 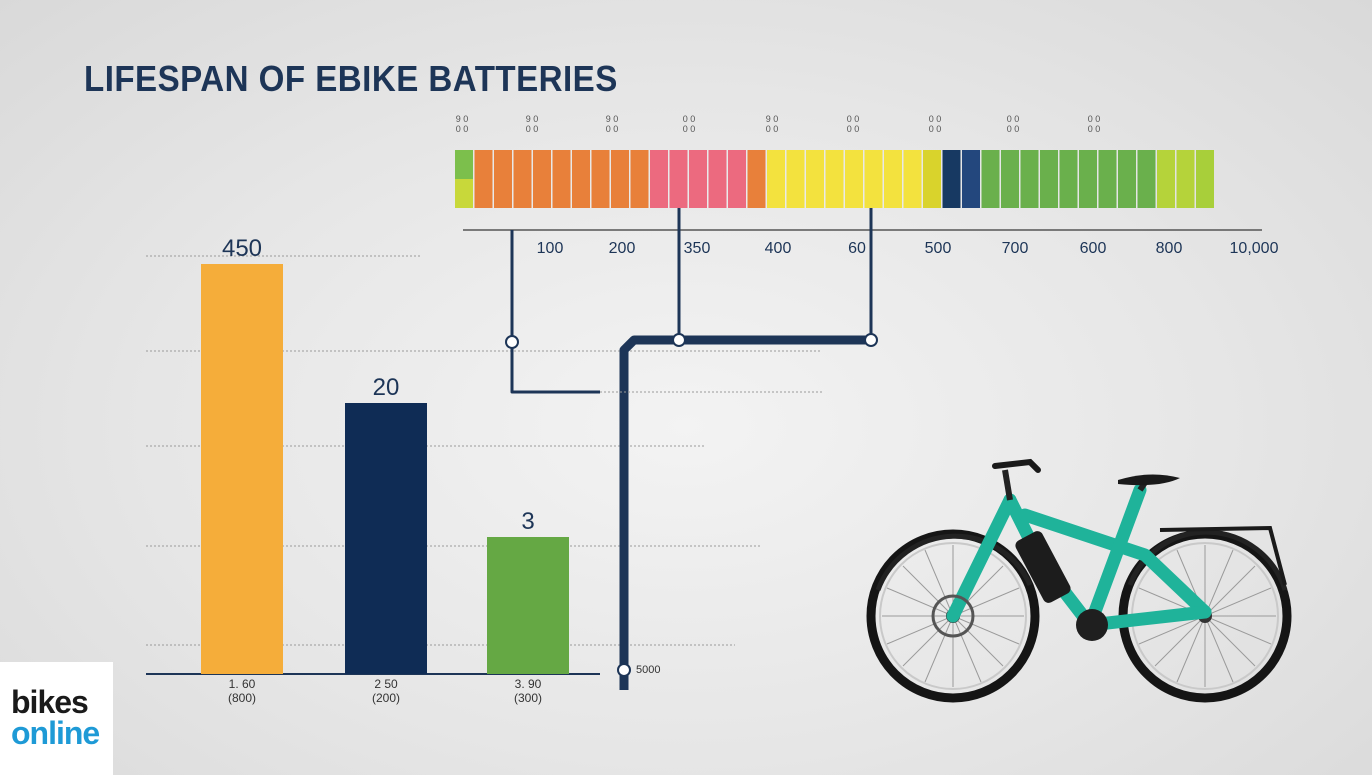 What do you see at coordinates (550, 248) in the screenshot?
I see `scale-tick-label: 100` at bounding box center [550, 248].